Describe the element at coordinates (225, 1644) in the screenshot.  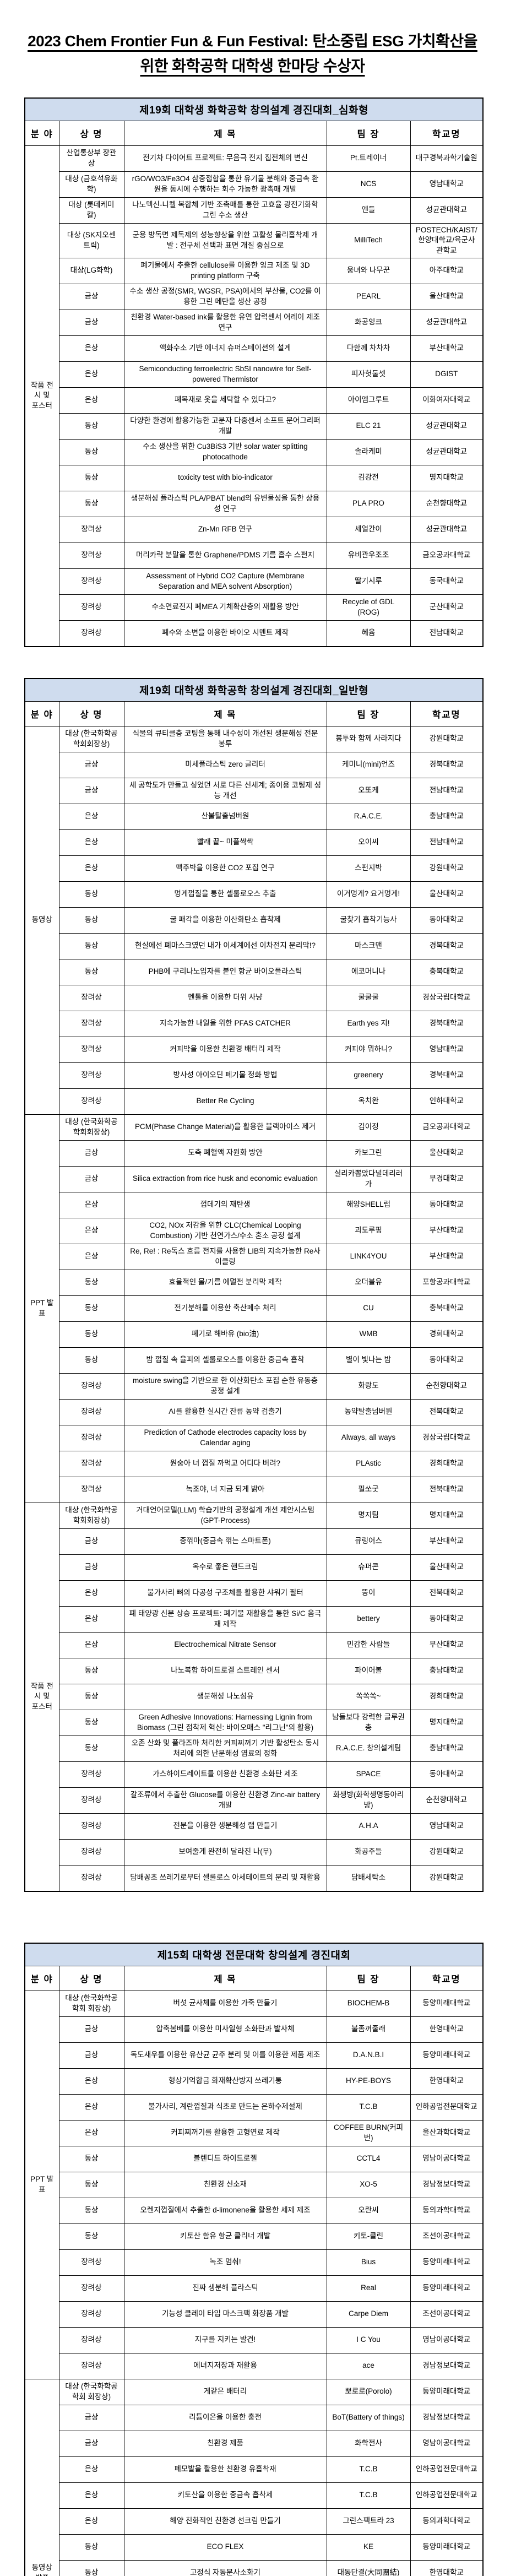
I see `title-cell: Electrochemical Nitrate Sensor` at that location.